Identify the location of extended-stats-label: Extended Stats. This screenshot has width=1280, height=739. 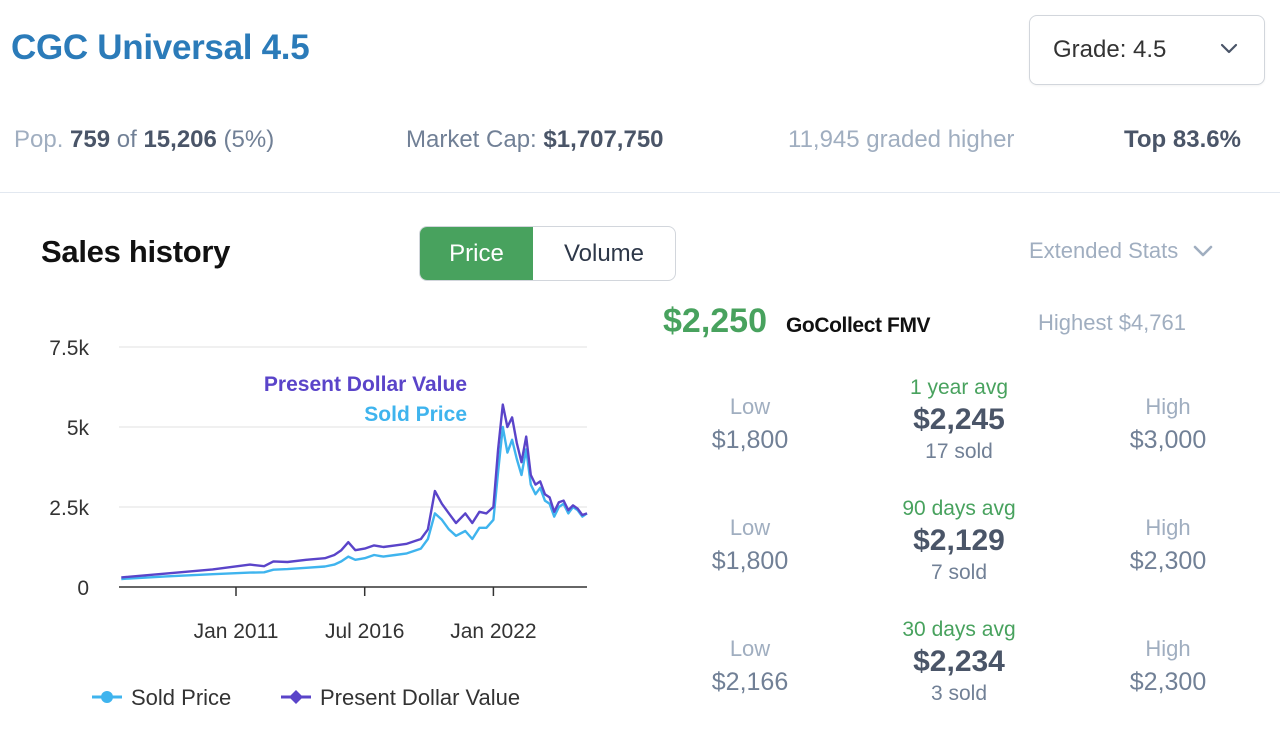
(1104, 250).